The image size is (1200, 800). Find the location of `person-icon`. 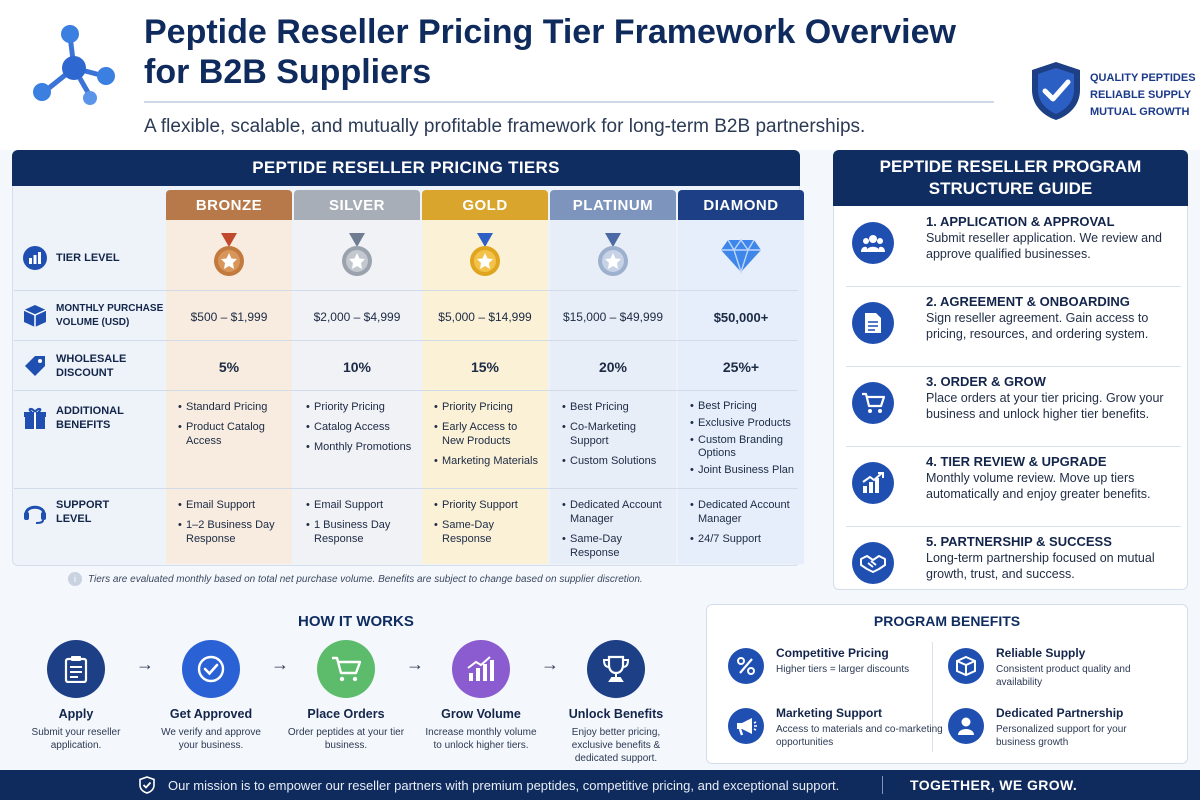

person-icon is located at coordinates (966, 726).